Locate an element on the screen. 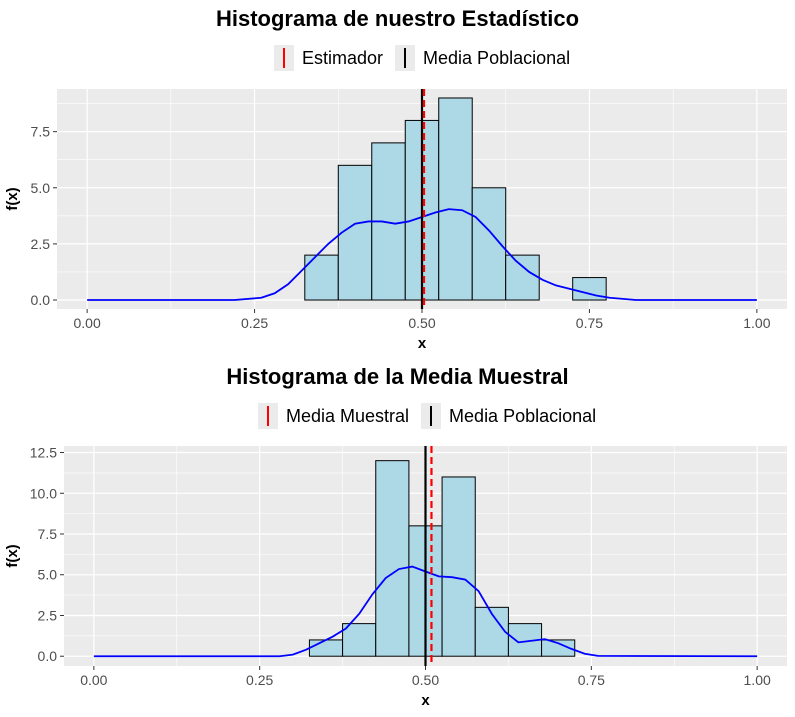 Image resolution: width=795 pixels, height=717 pixels. chart-legend: Media Muestral Media Poblacional is located at coordinates (433, 416).